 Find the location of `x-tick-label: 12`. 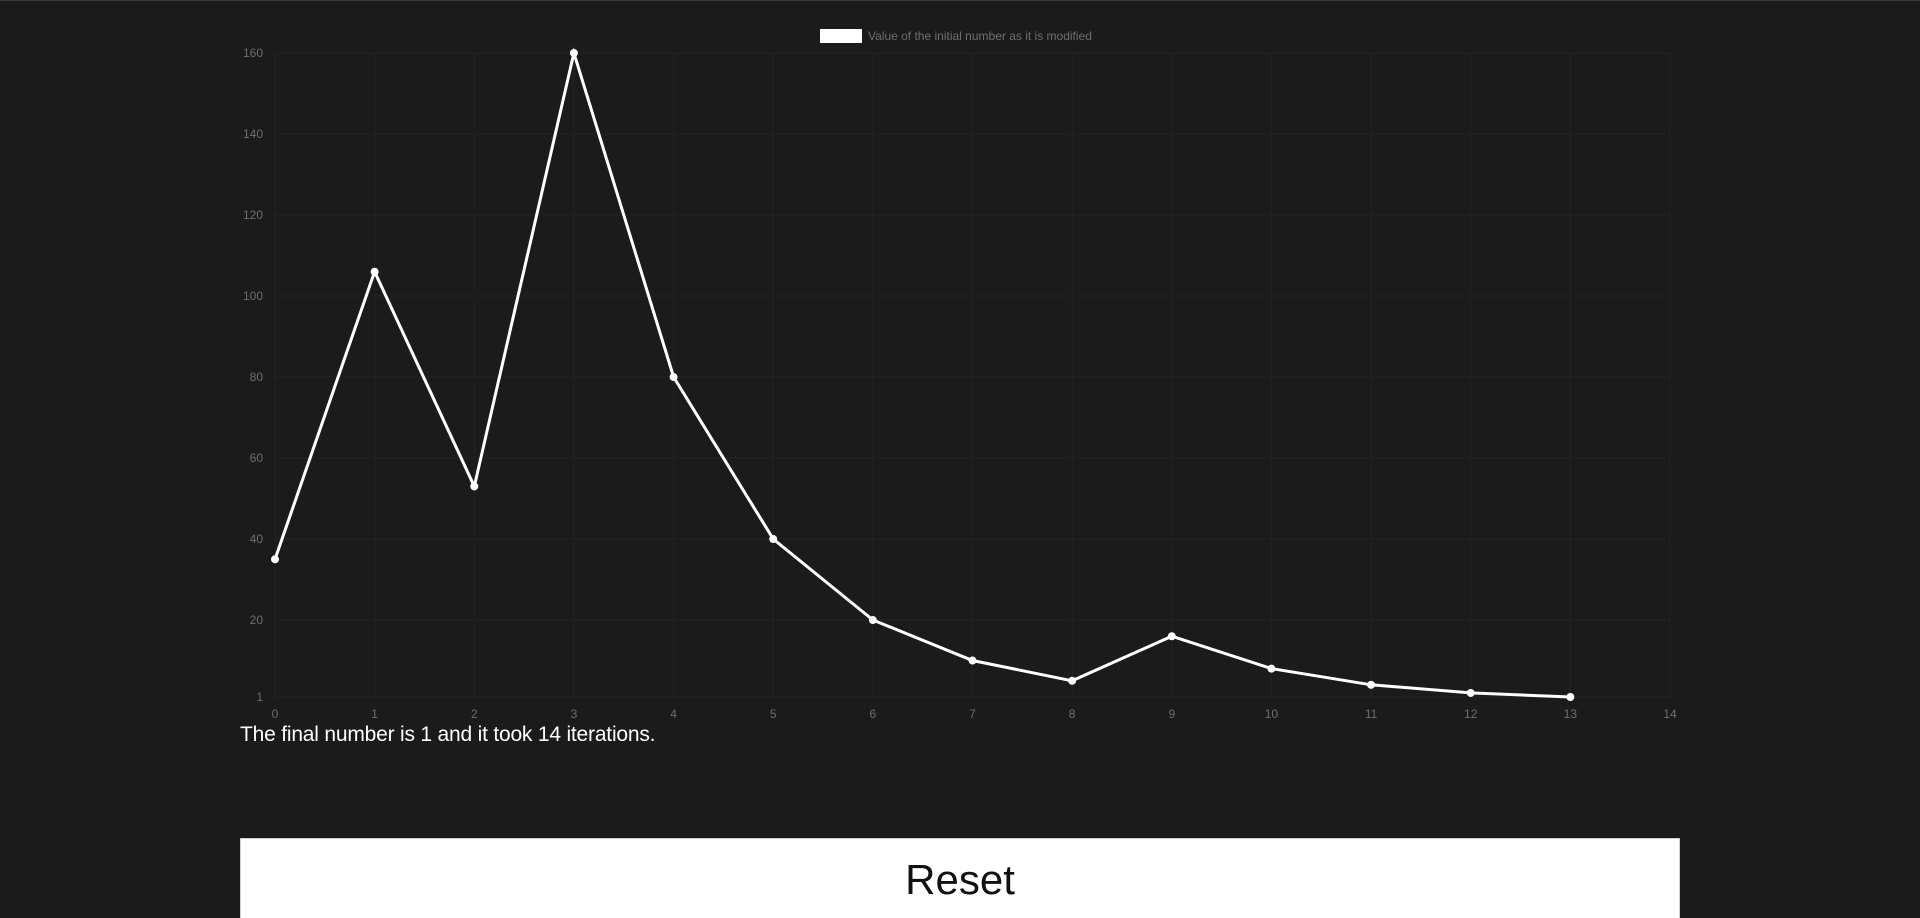

x-tick-label: 12 is located at coordinates (1471, 714).